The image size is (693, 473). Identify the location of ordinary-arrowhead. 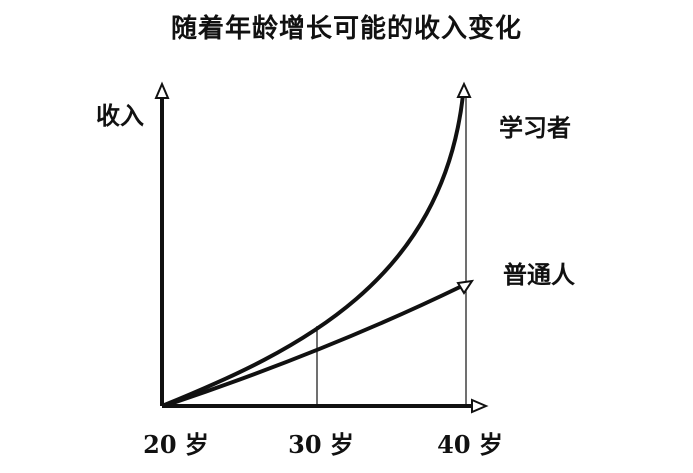
(465, 287).